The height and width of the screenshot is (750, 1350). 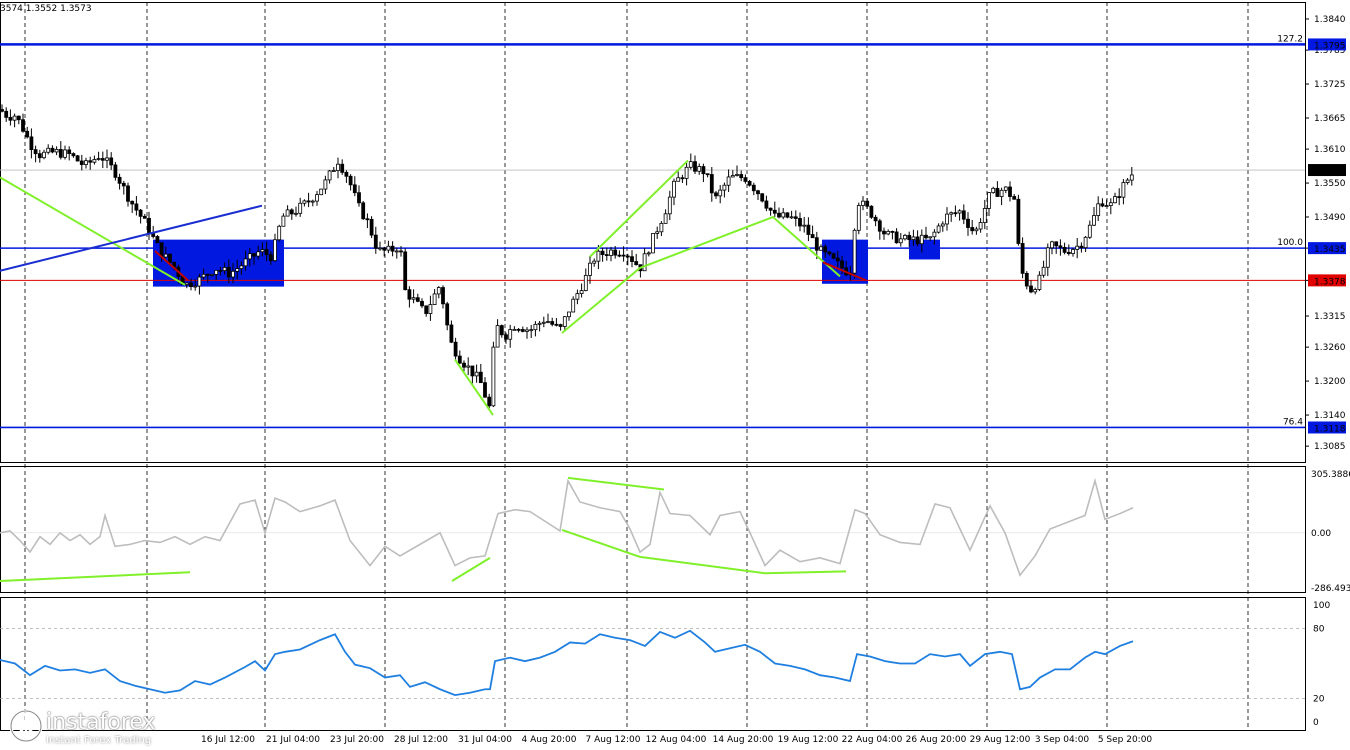 I want to click on rsi-tick-label: 100, so click(x=1321, y=606).